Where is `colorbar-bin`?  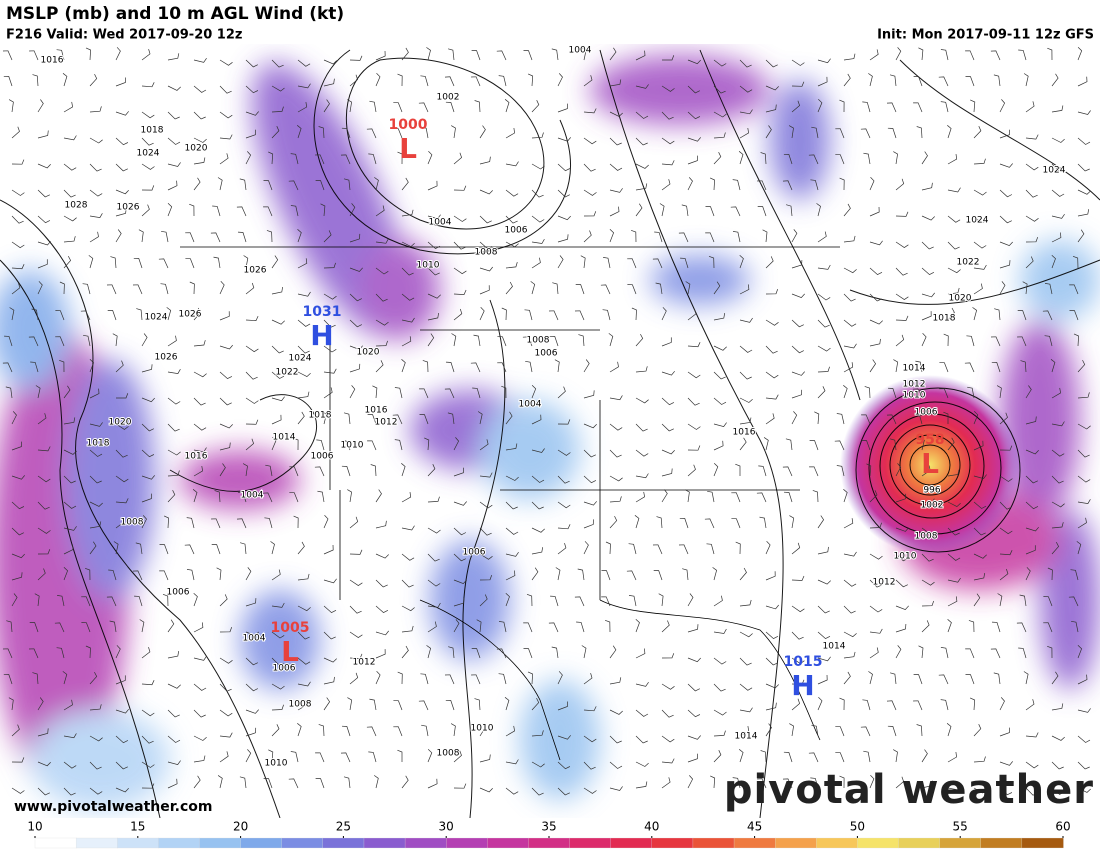
colorbar-bin is located at coordinates (302, 843).